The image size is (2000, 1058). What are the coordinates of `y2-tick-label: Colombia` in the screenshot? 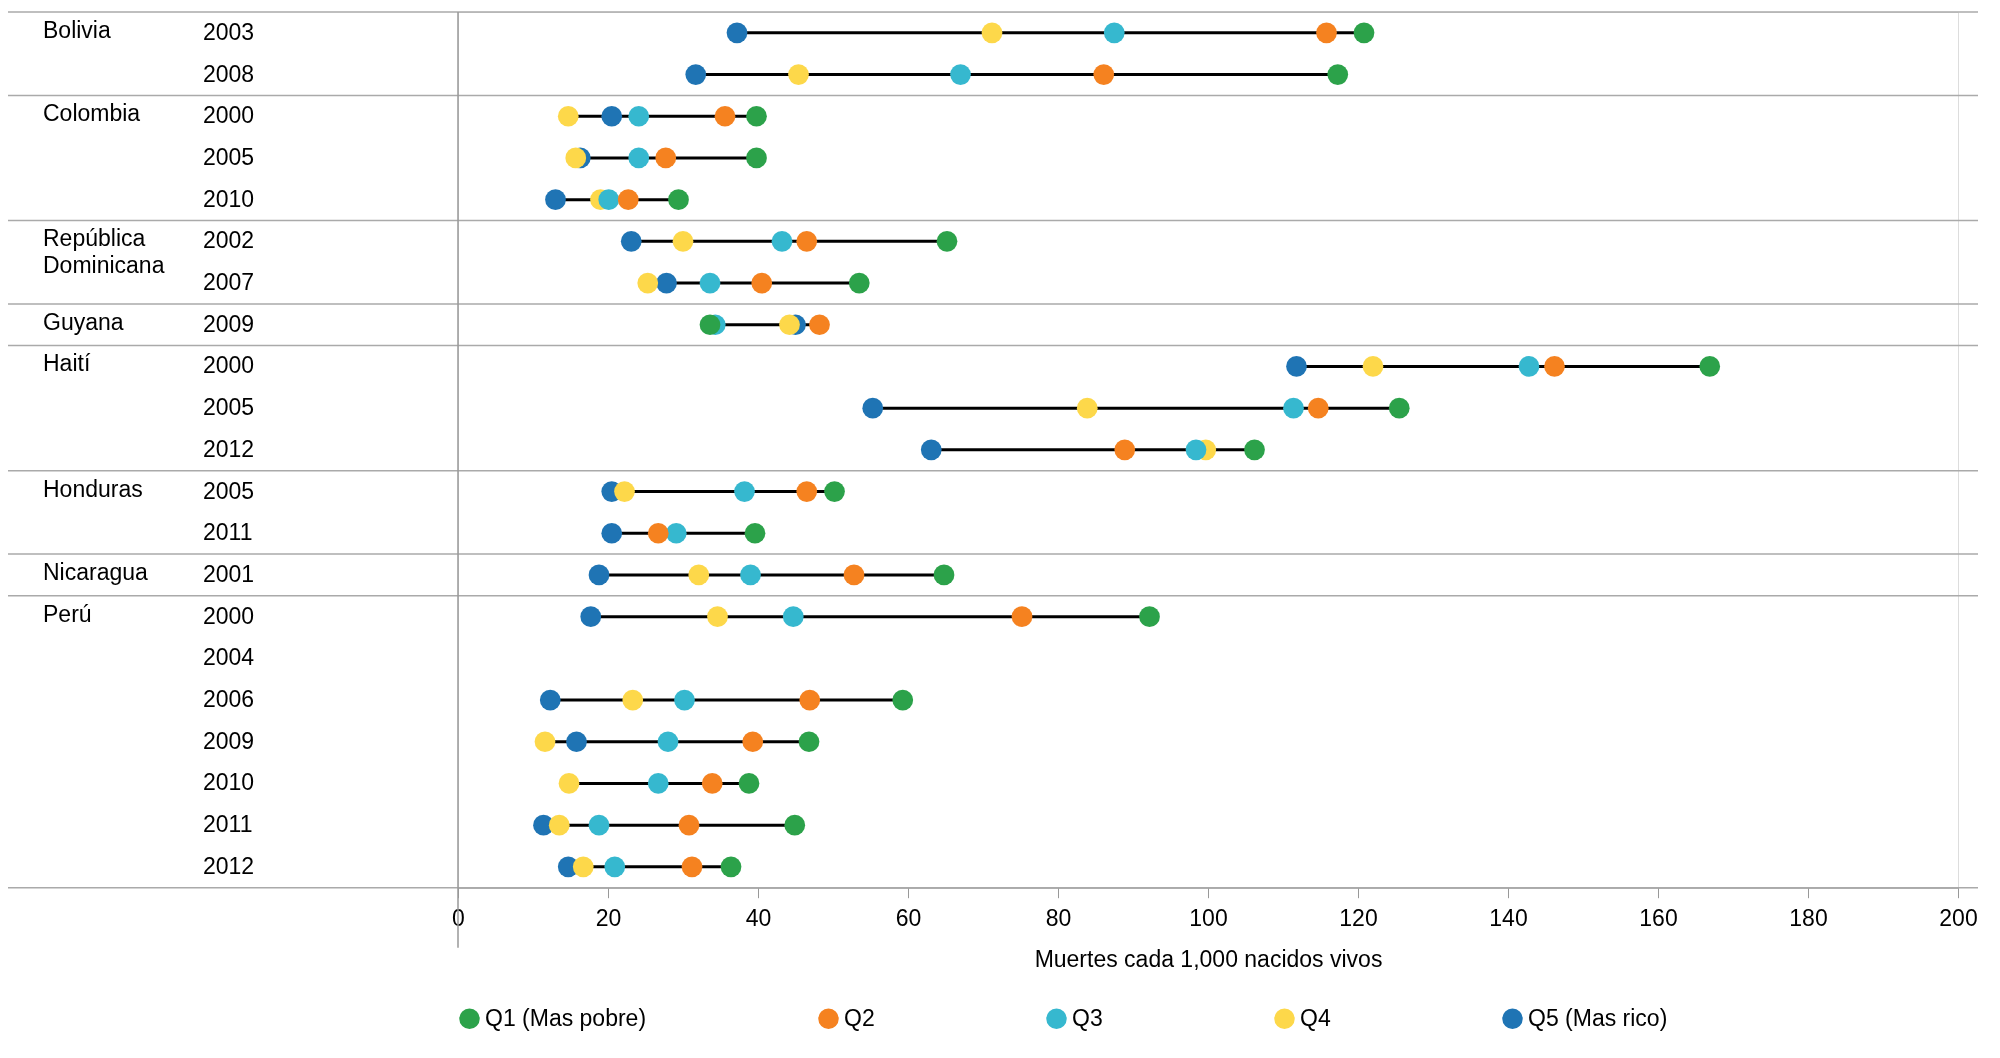 It's located at (92, 113).